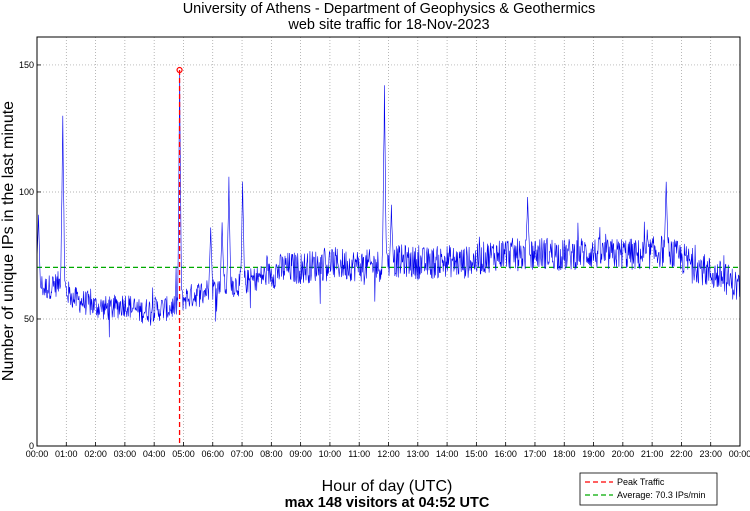 The height and width of the screenshot is (511, 750). I want to click on x-tick-label: 21:00, so click(652, 454).